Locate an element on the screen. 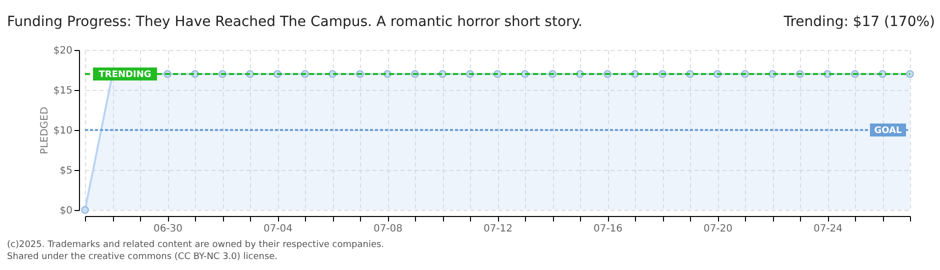 The image size is (940, 270). y-axis-title: PLEDGED is located at coordinates (44, 130).